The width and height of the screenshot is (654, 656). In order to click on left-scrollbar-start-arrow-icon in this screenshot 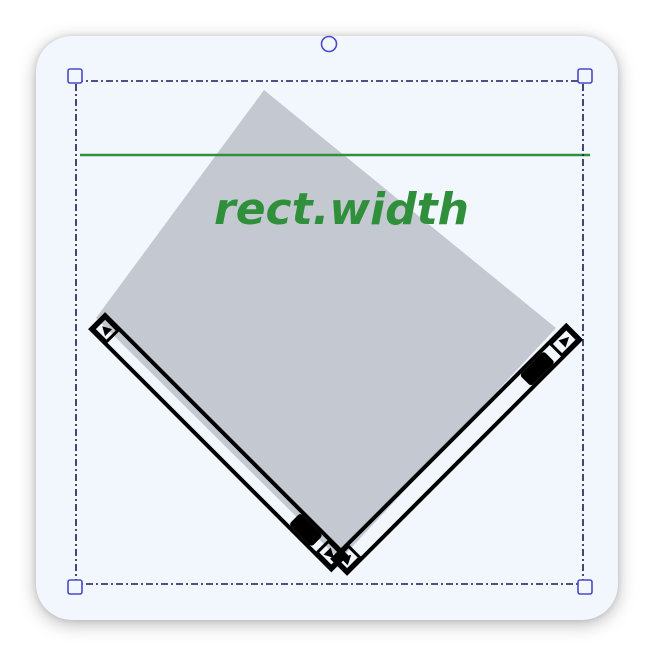, I will do `click(107, 331)`.